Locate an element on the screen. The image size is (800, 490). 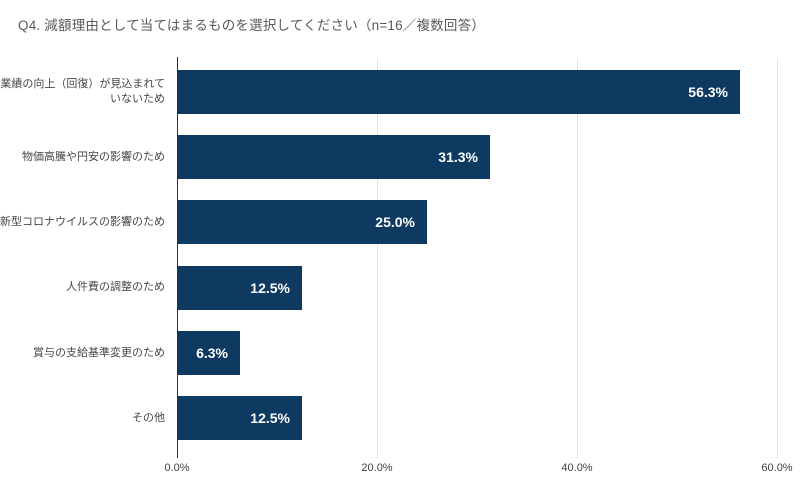
bar-value-label: 6.3% is located at coordinates (212, 352).